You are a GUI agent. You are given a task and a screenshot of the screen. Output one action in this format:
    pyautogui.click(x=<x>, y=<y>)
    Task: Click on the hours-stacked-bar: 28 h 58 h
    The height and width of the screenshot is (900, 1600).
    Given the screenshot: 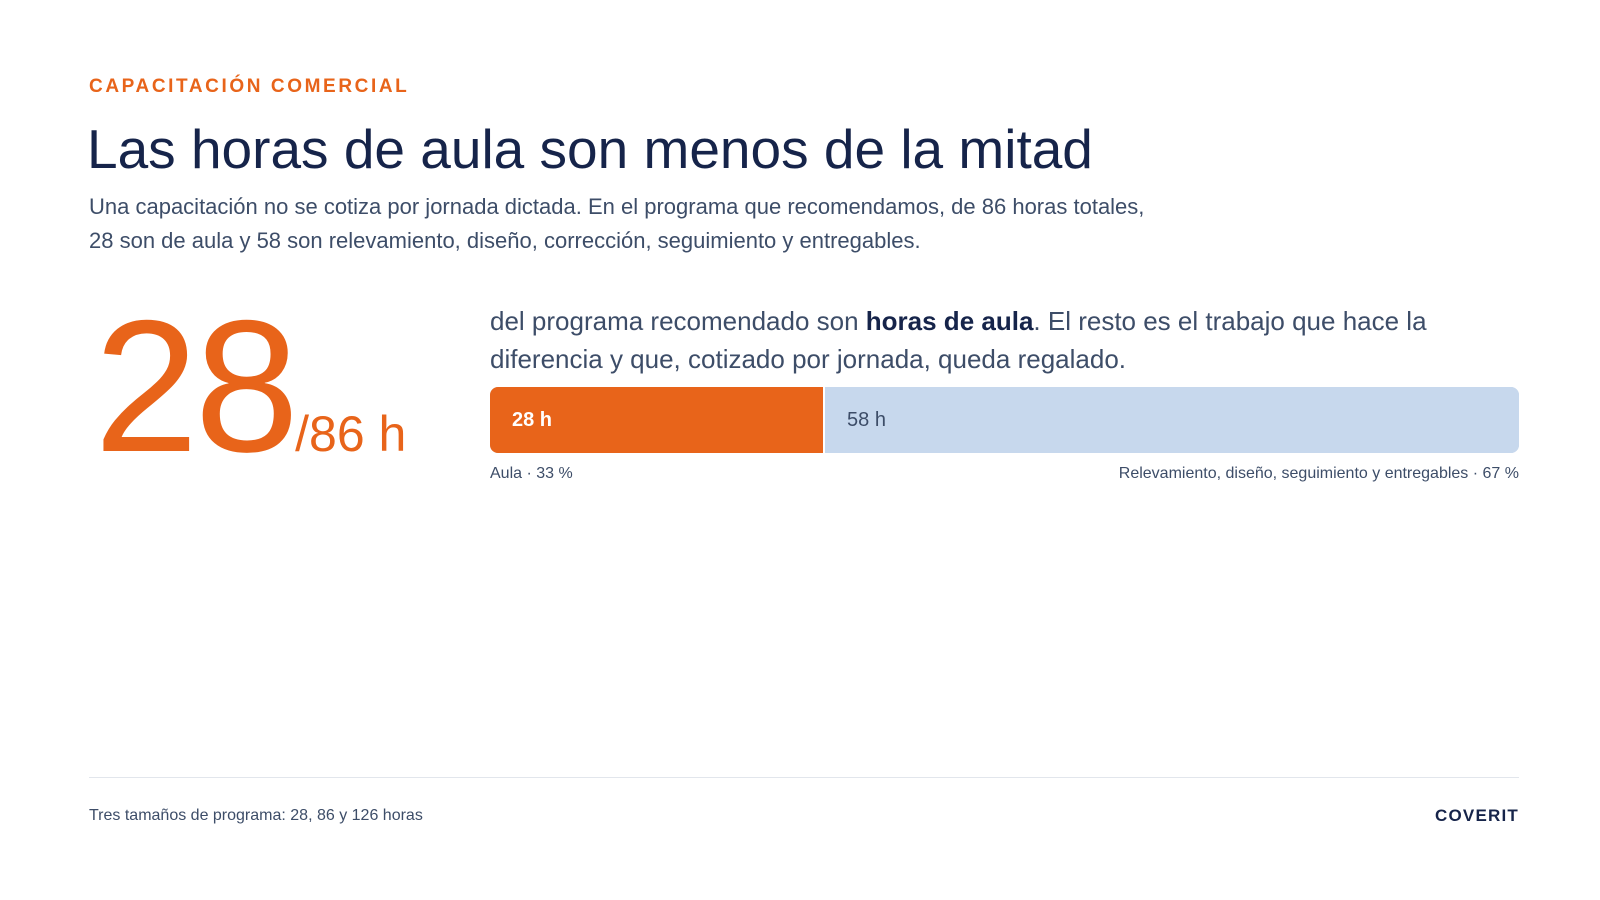 What is the action you would take?
    pyautogui.click(x=1004, y=420)
    